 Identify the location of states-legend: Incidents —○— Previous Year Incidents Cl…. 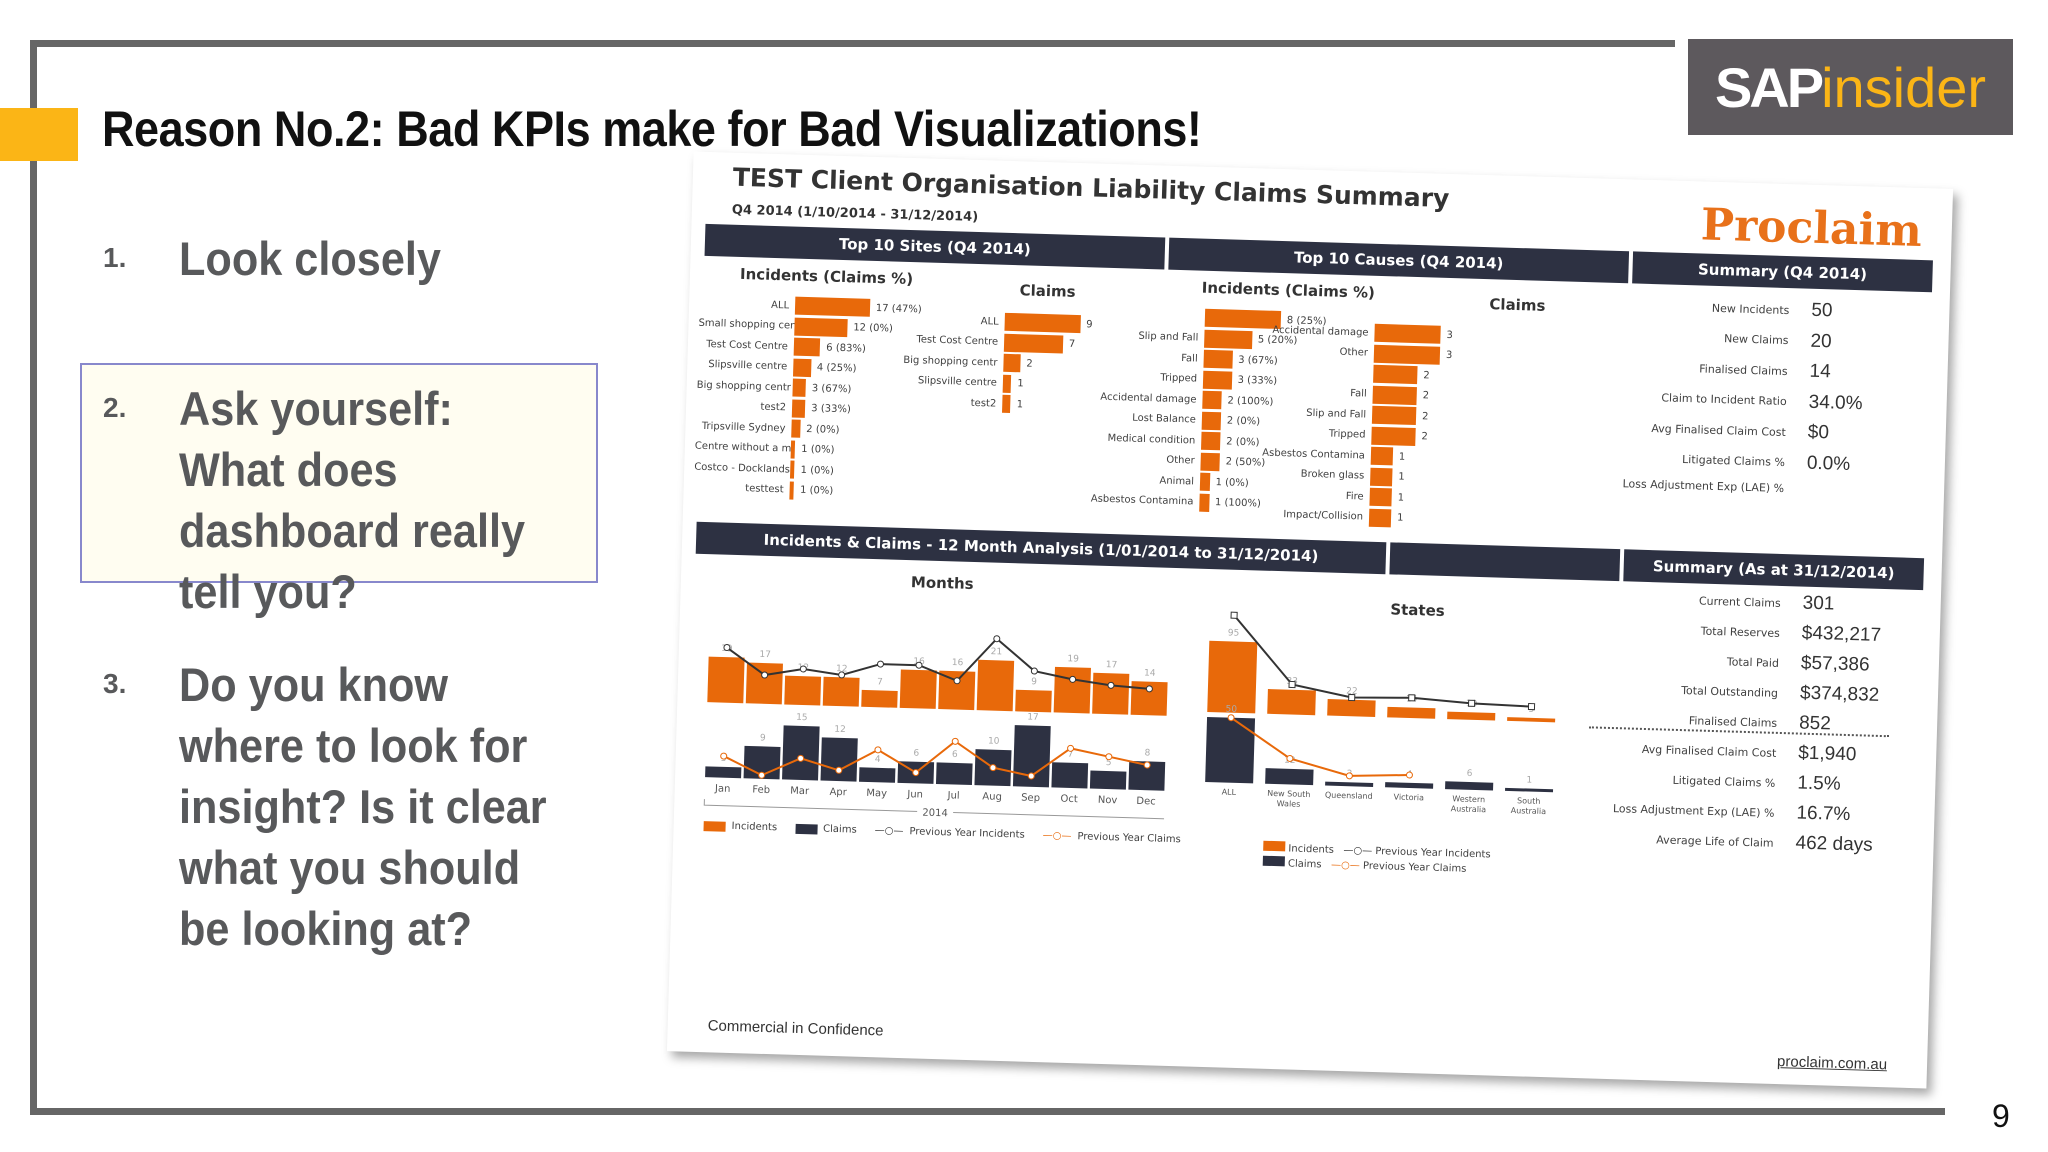
(1376, 858).